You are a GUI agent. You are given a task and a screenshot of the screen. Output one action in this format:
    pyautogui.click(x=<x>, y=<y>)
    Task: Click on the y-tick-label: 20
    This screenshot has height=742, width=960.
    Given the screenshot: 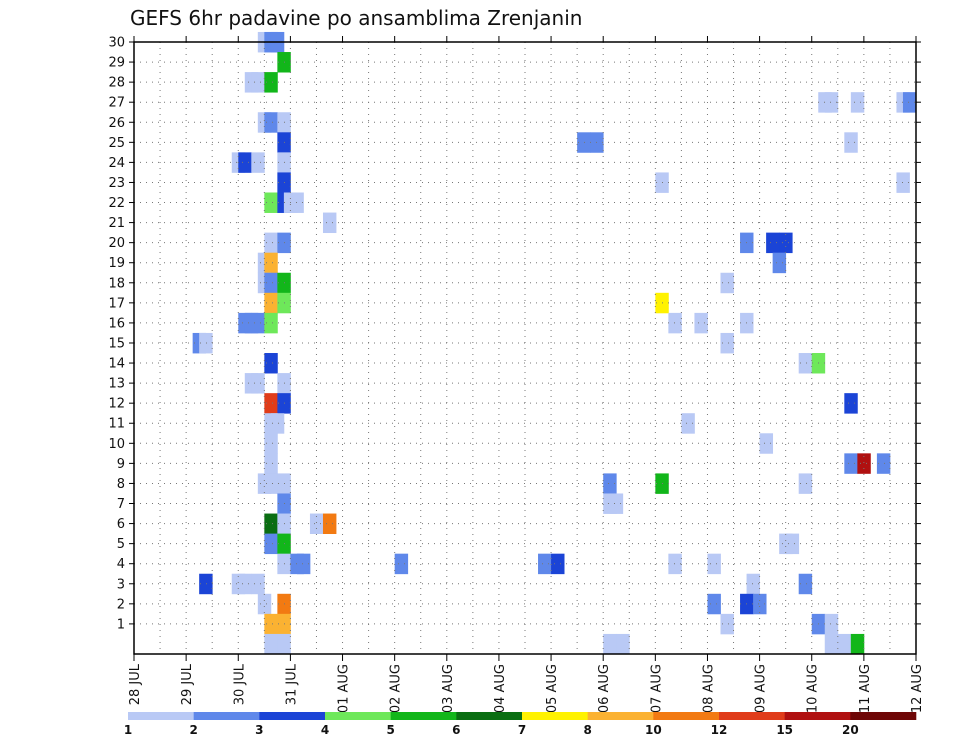 What is the action you would take?
    pyautogui.click(x=116, y=243)
    